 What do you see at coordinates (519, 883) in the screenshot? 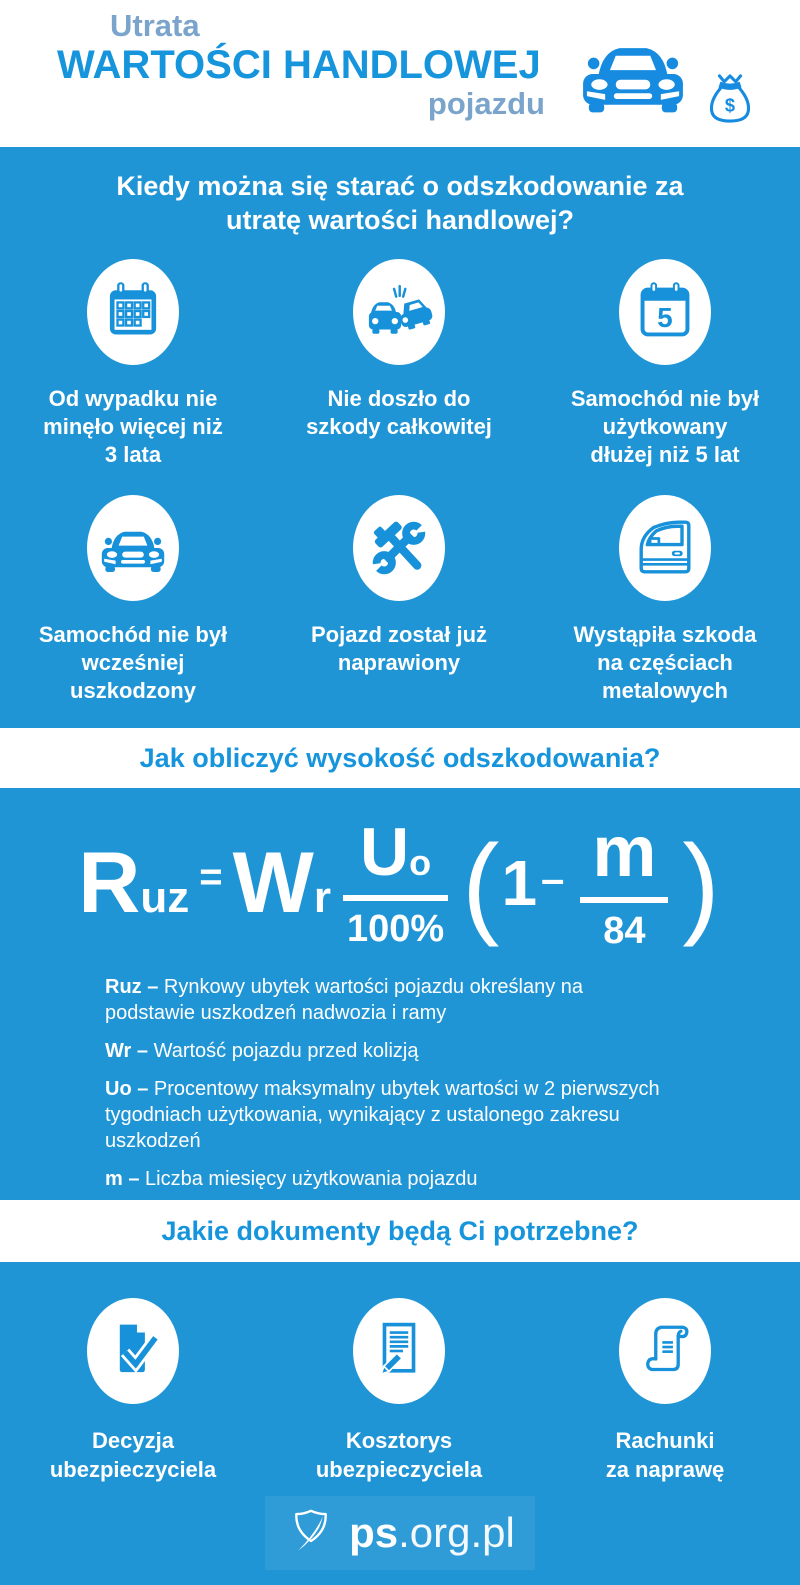
I see `formula-one: 1` at bounding box center [519, 883].